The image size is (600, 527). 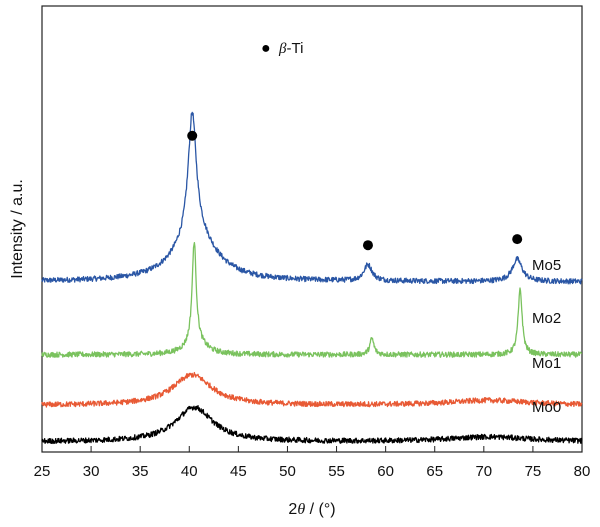 I want to click on x-axis-label-symbol: θ, so click(x=301, y=509).